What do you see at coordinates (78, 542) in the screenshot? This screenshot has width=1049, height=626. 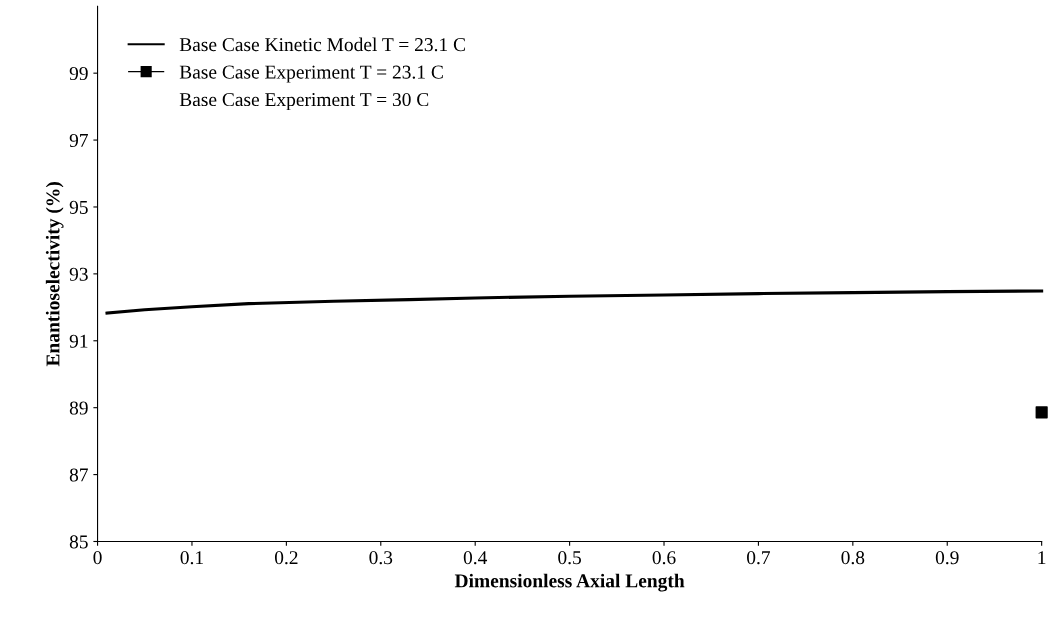 I see `y-tick-label: 85` at bounding box center [78, 542].